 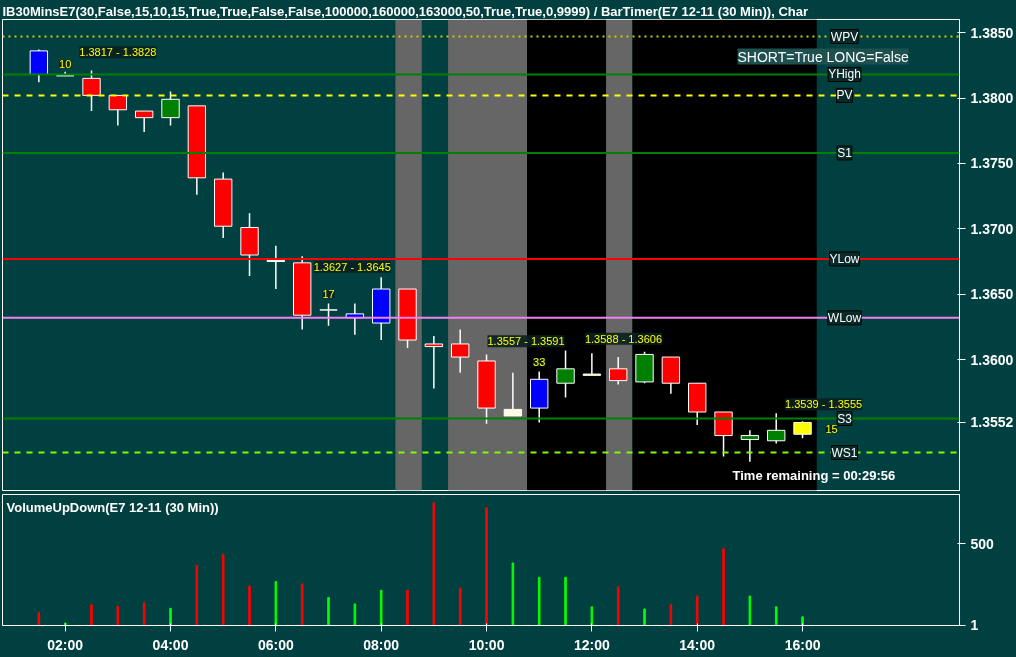 What do you see at coordinates (591, 644) in the screenshot?
I see `x-tick-label: 12:00` at bounding box center [591, 644].